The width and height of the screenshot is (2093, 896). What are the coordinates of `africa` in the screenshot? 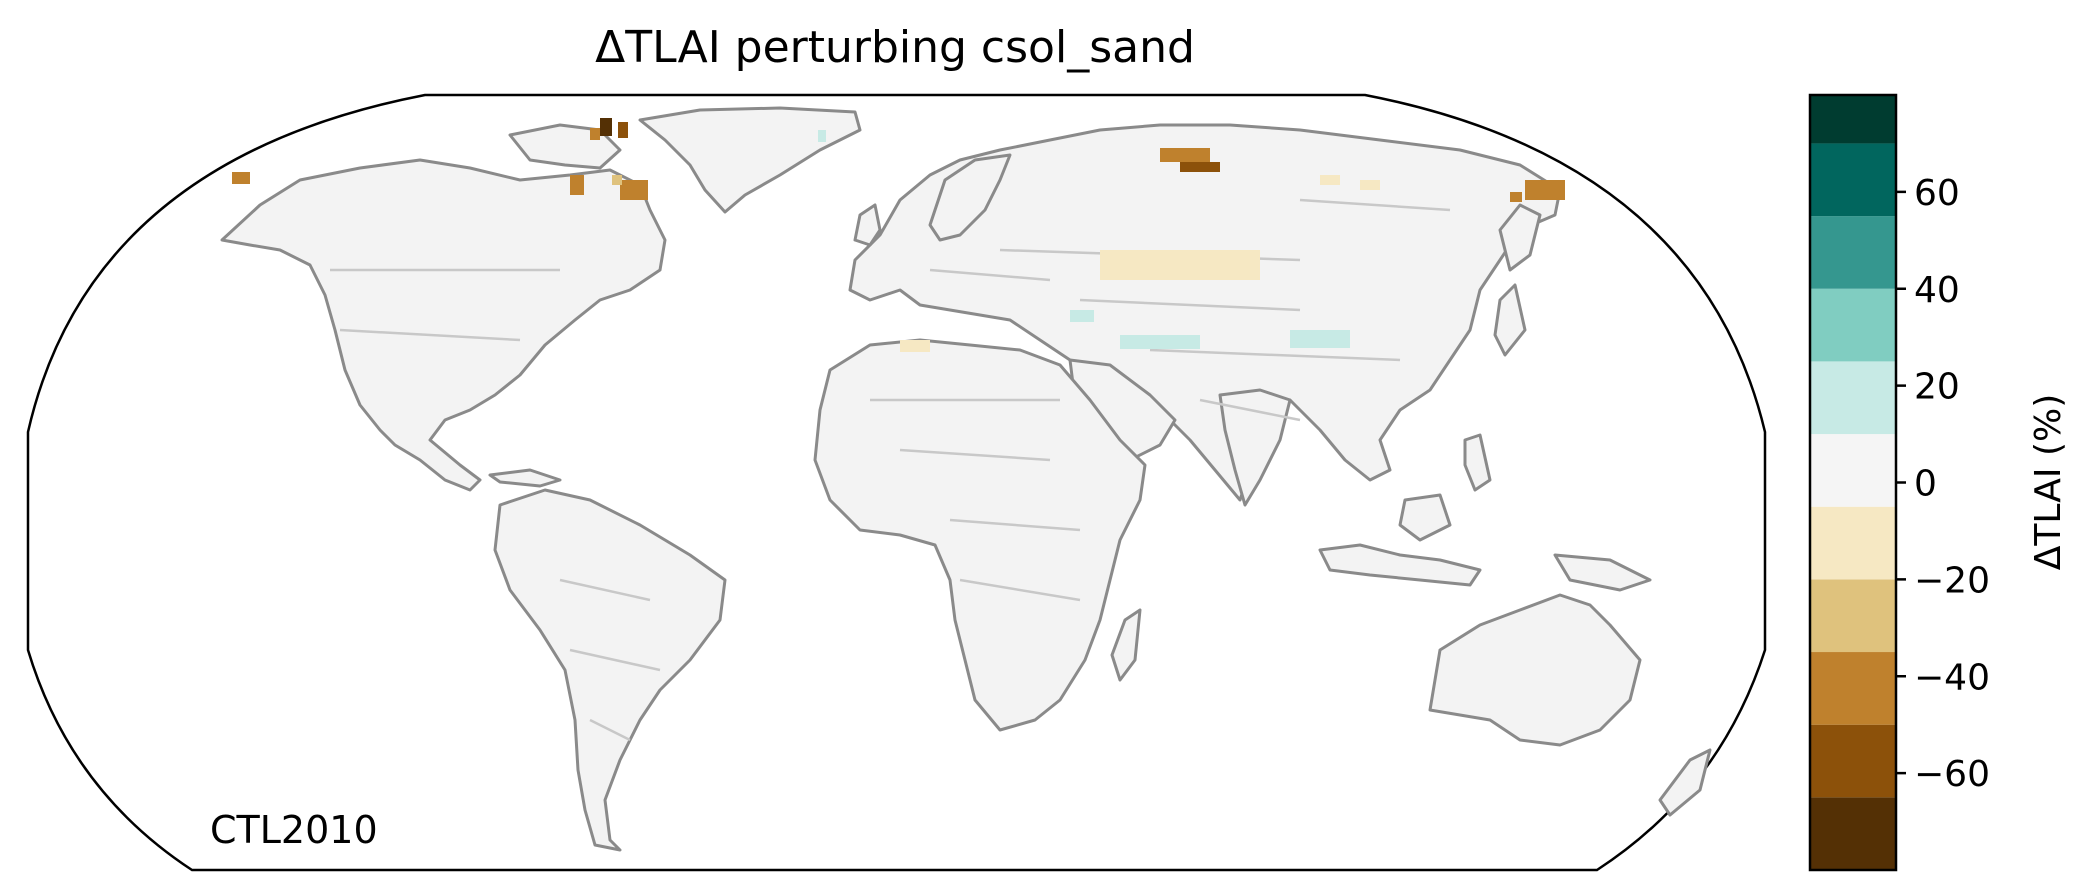 It's located at (980, 535).